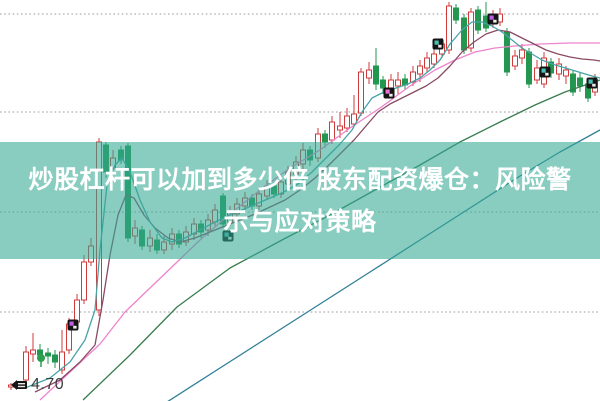  Describe the element at coordinates (41, 360) in the screenshot. I see `dividend-marker` at that location.